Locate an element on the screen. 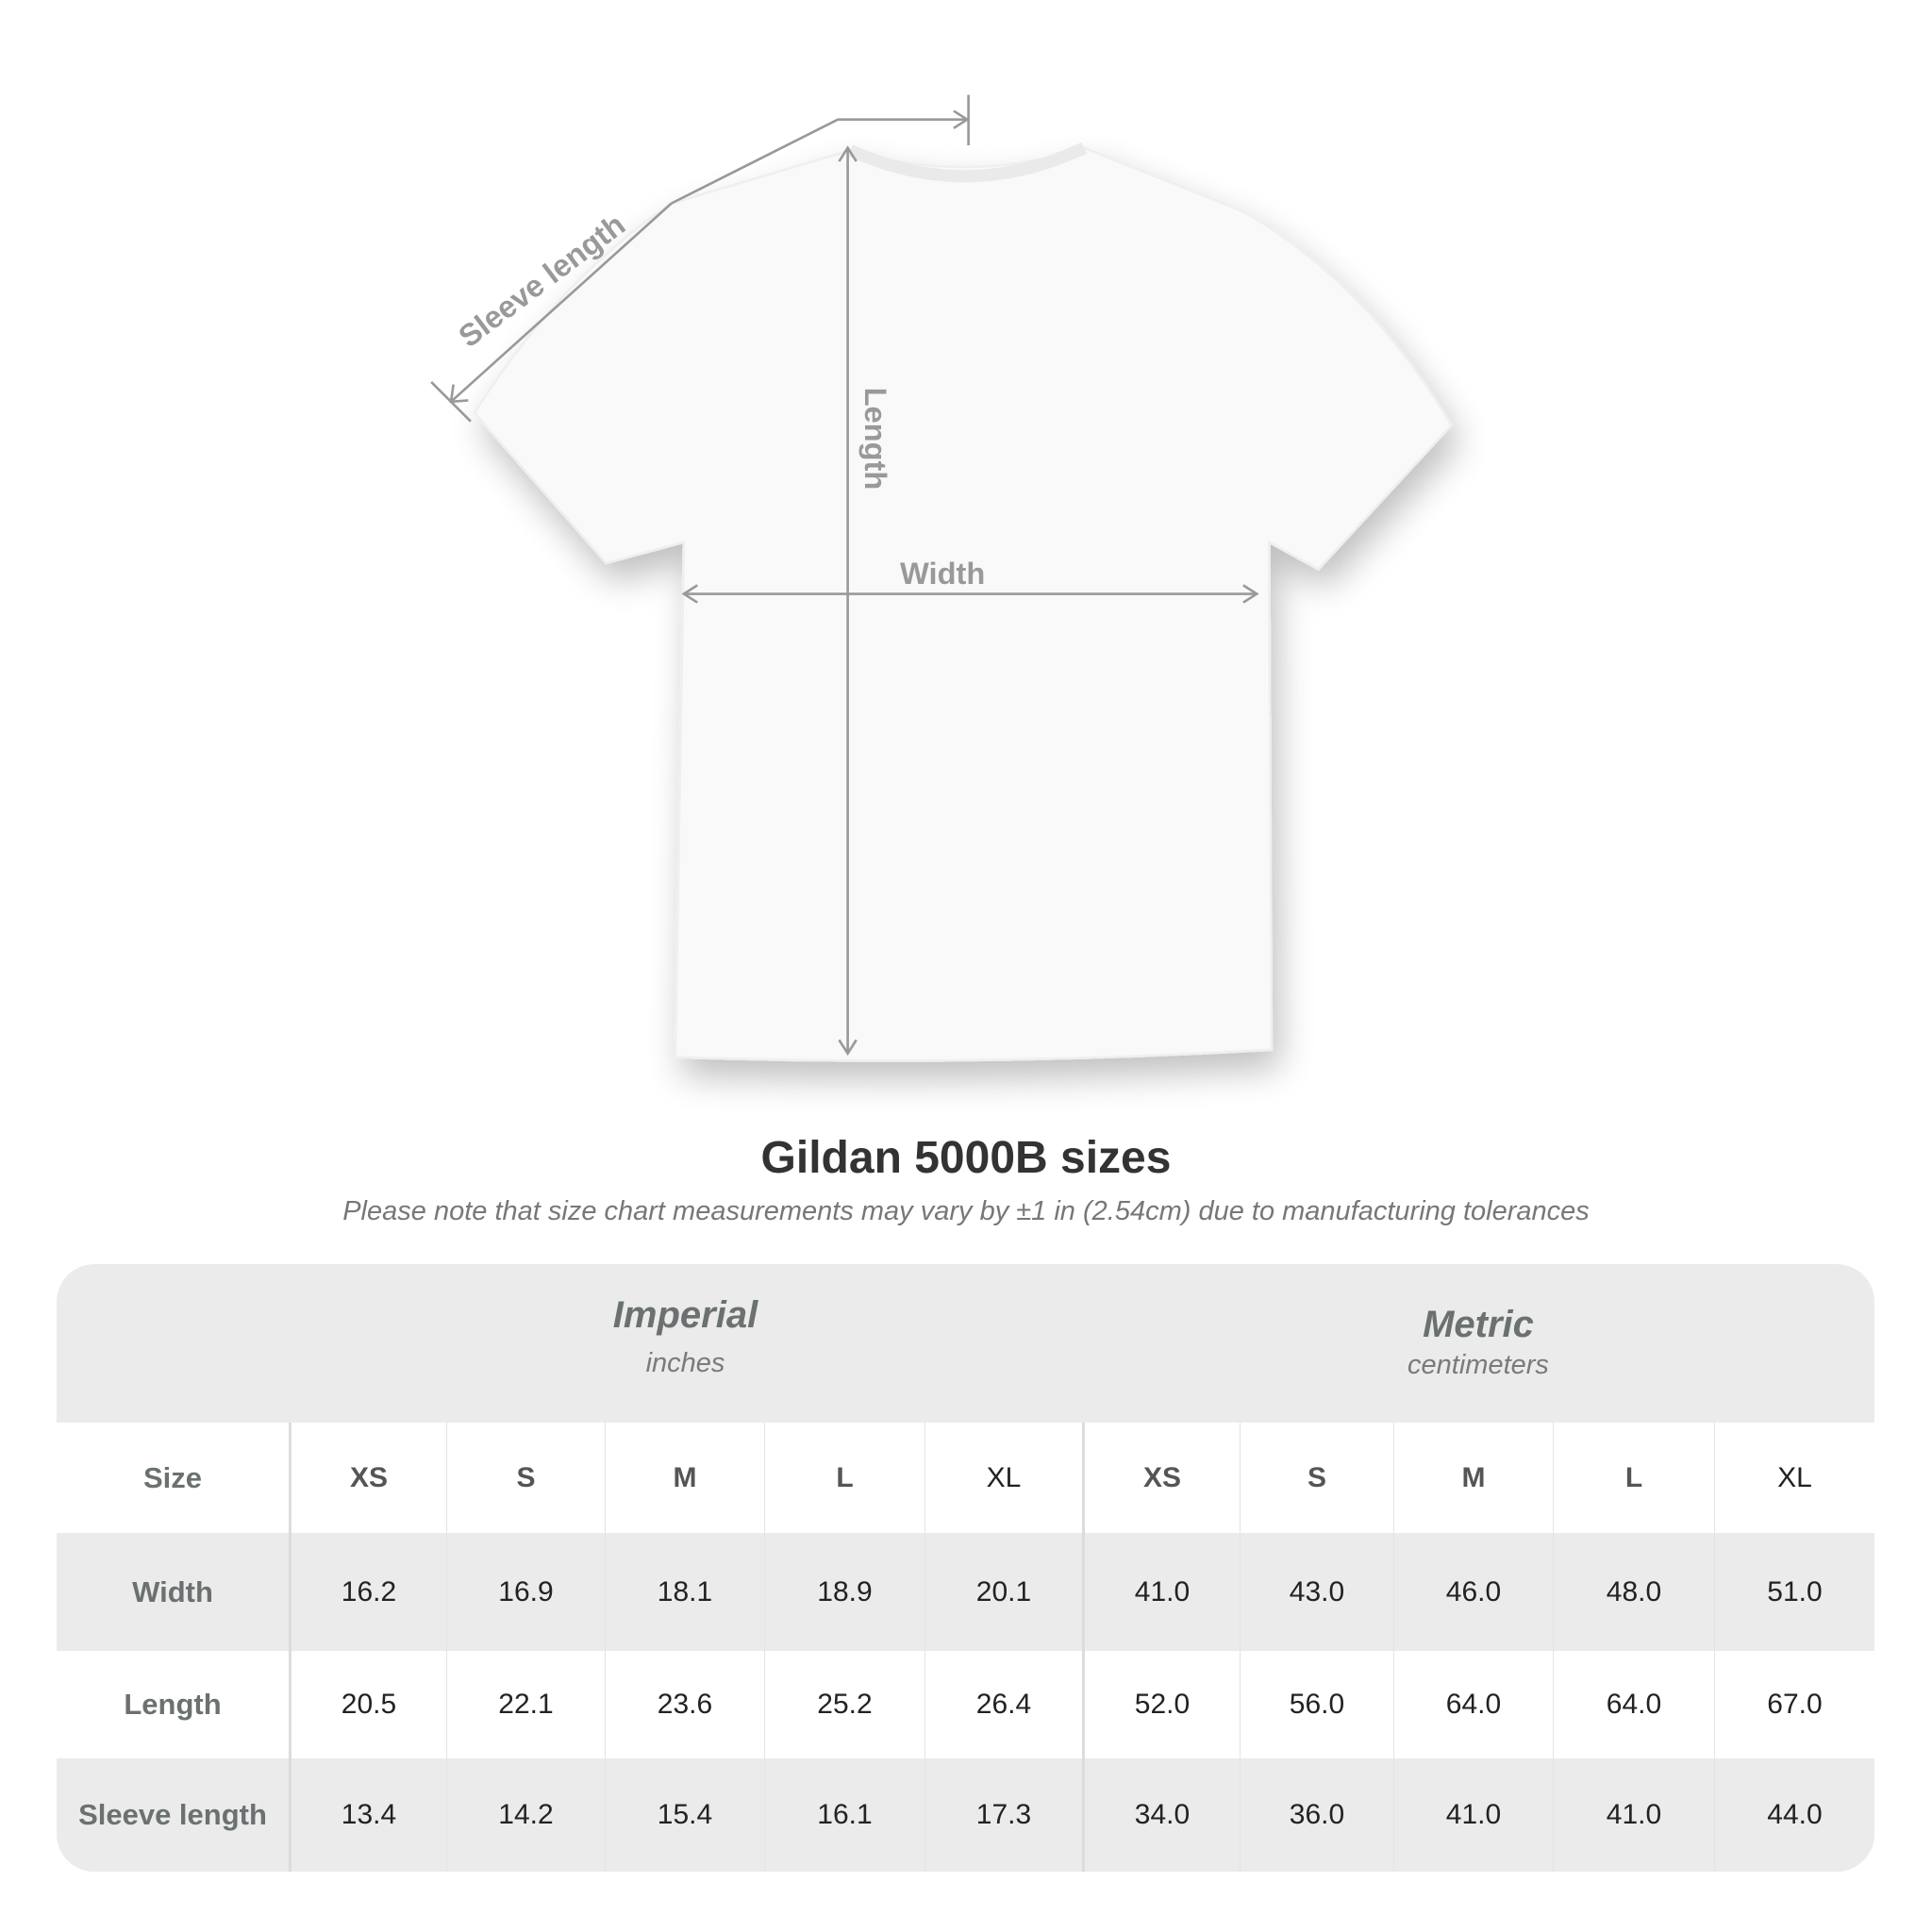 This screenshot has height=1932, width=1932. measurement-cell: 17.3 is located at coordinates (1003, 1815).